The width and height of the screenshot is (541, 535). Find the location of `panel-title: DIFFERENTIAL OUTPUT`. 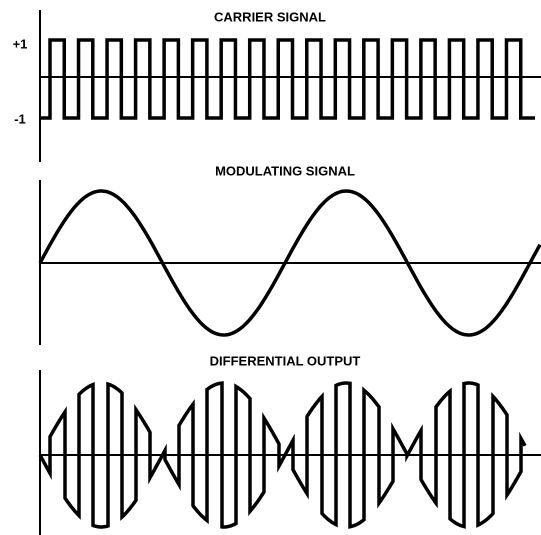

panel-title: DIFFERENTIAL OUTPUT is located at coordinates (285, 360).